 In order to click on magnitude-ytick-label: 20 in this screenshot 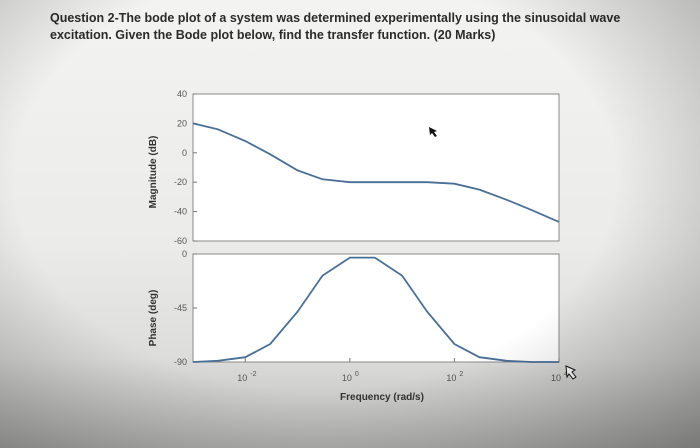, I will do `click(182, 123)`.